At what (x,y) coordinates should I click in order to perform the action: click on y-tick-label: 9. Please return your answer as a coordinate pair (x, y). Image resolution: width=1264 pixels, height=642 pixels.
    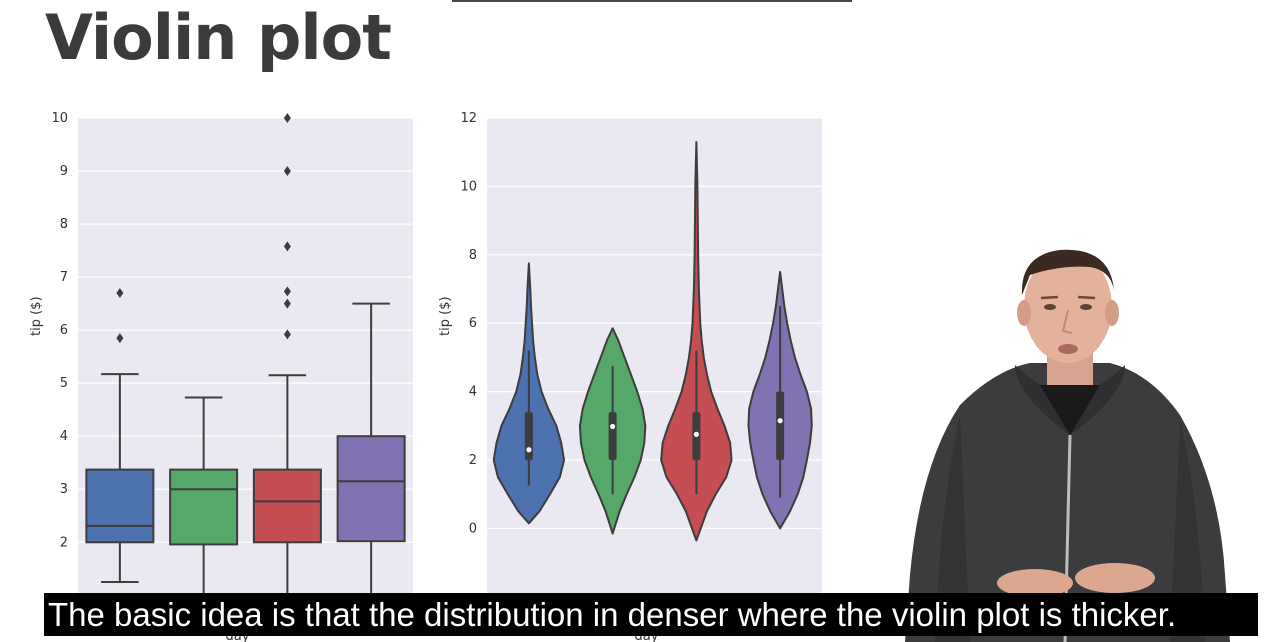
    Looking at the image, I should click on (64, 171).